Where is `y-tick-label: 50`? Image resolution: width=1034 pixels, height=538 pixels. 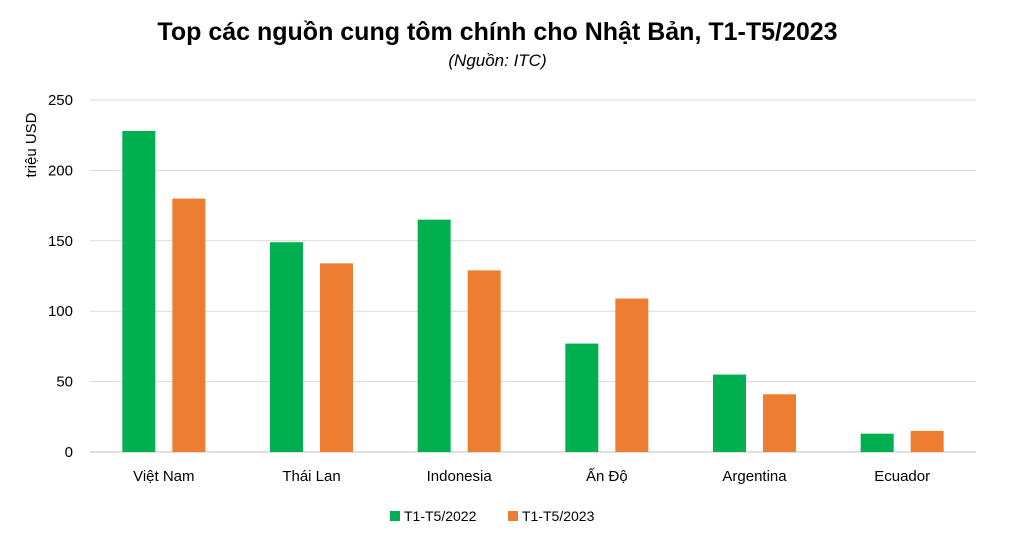 y-tick-label: 50 is located at coordinates (64, 382).